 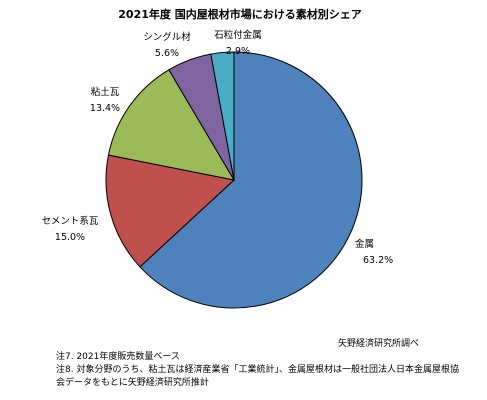 What do you see at coordinates (364, 244) in the screenshot?
I see `slice-name-label: 金属` at bounding box center [364, 244].